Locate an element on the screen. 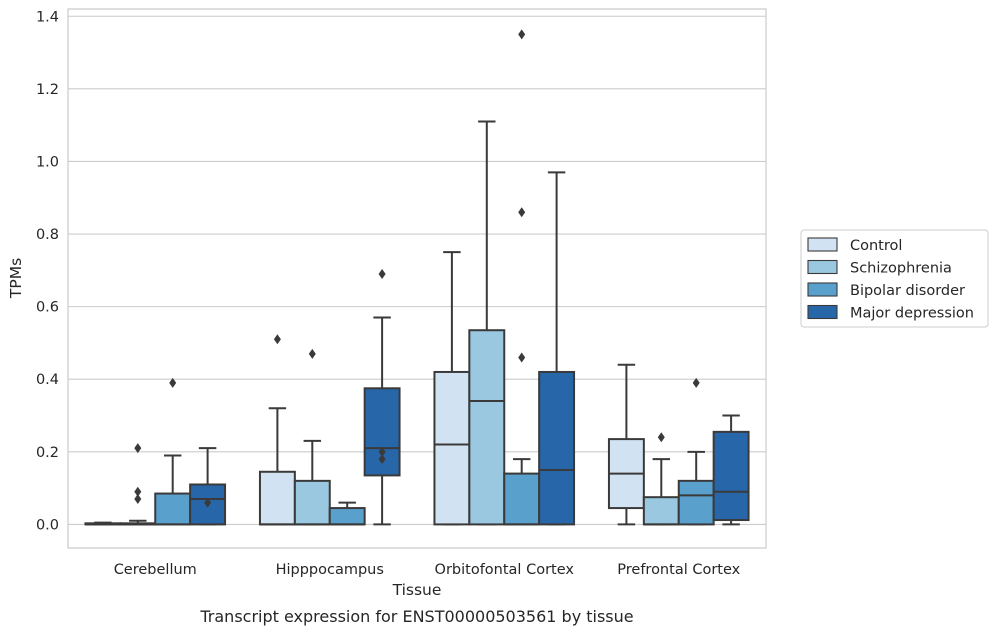  y-tick-label: 1.0 is located at coordinates (47, 162).